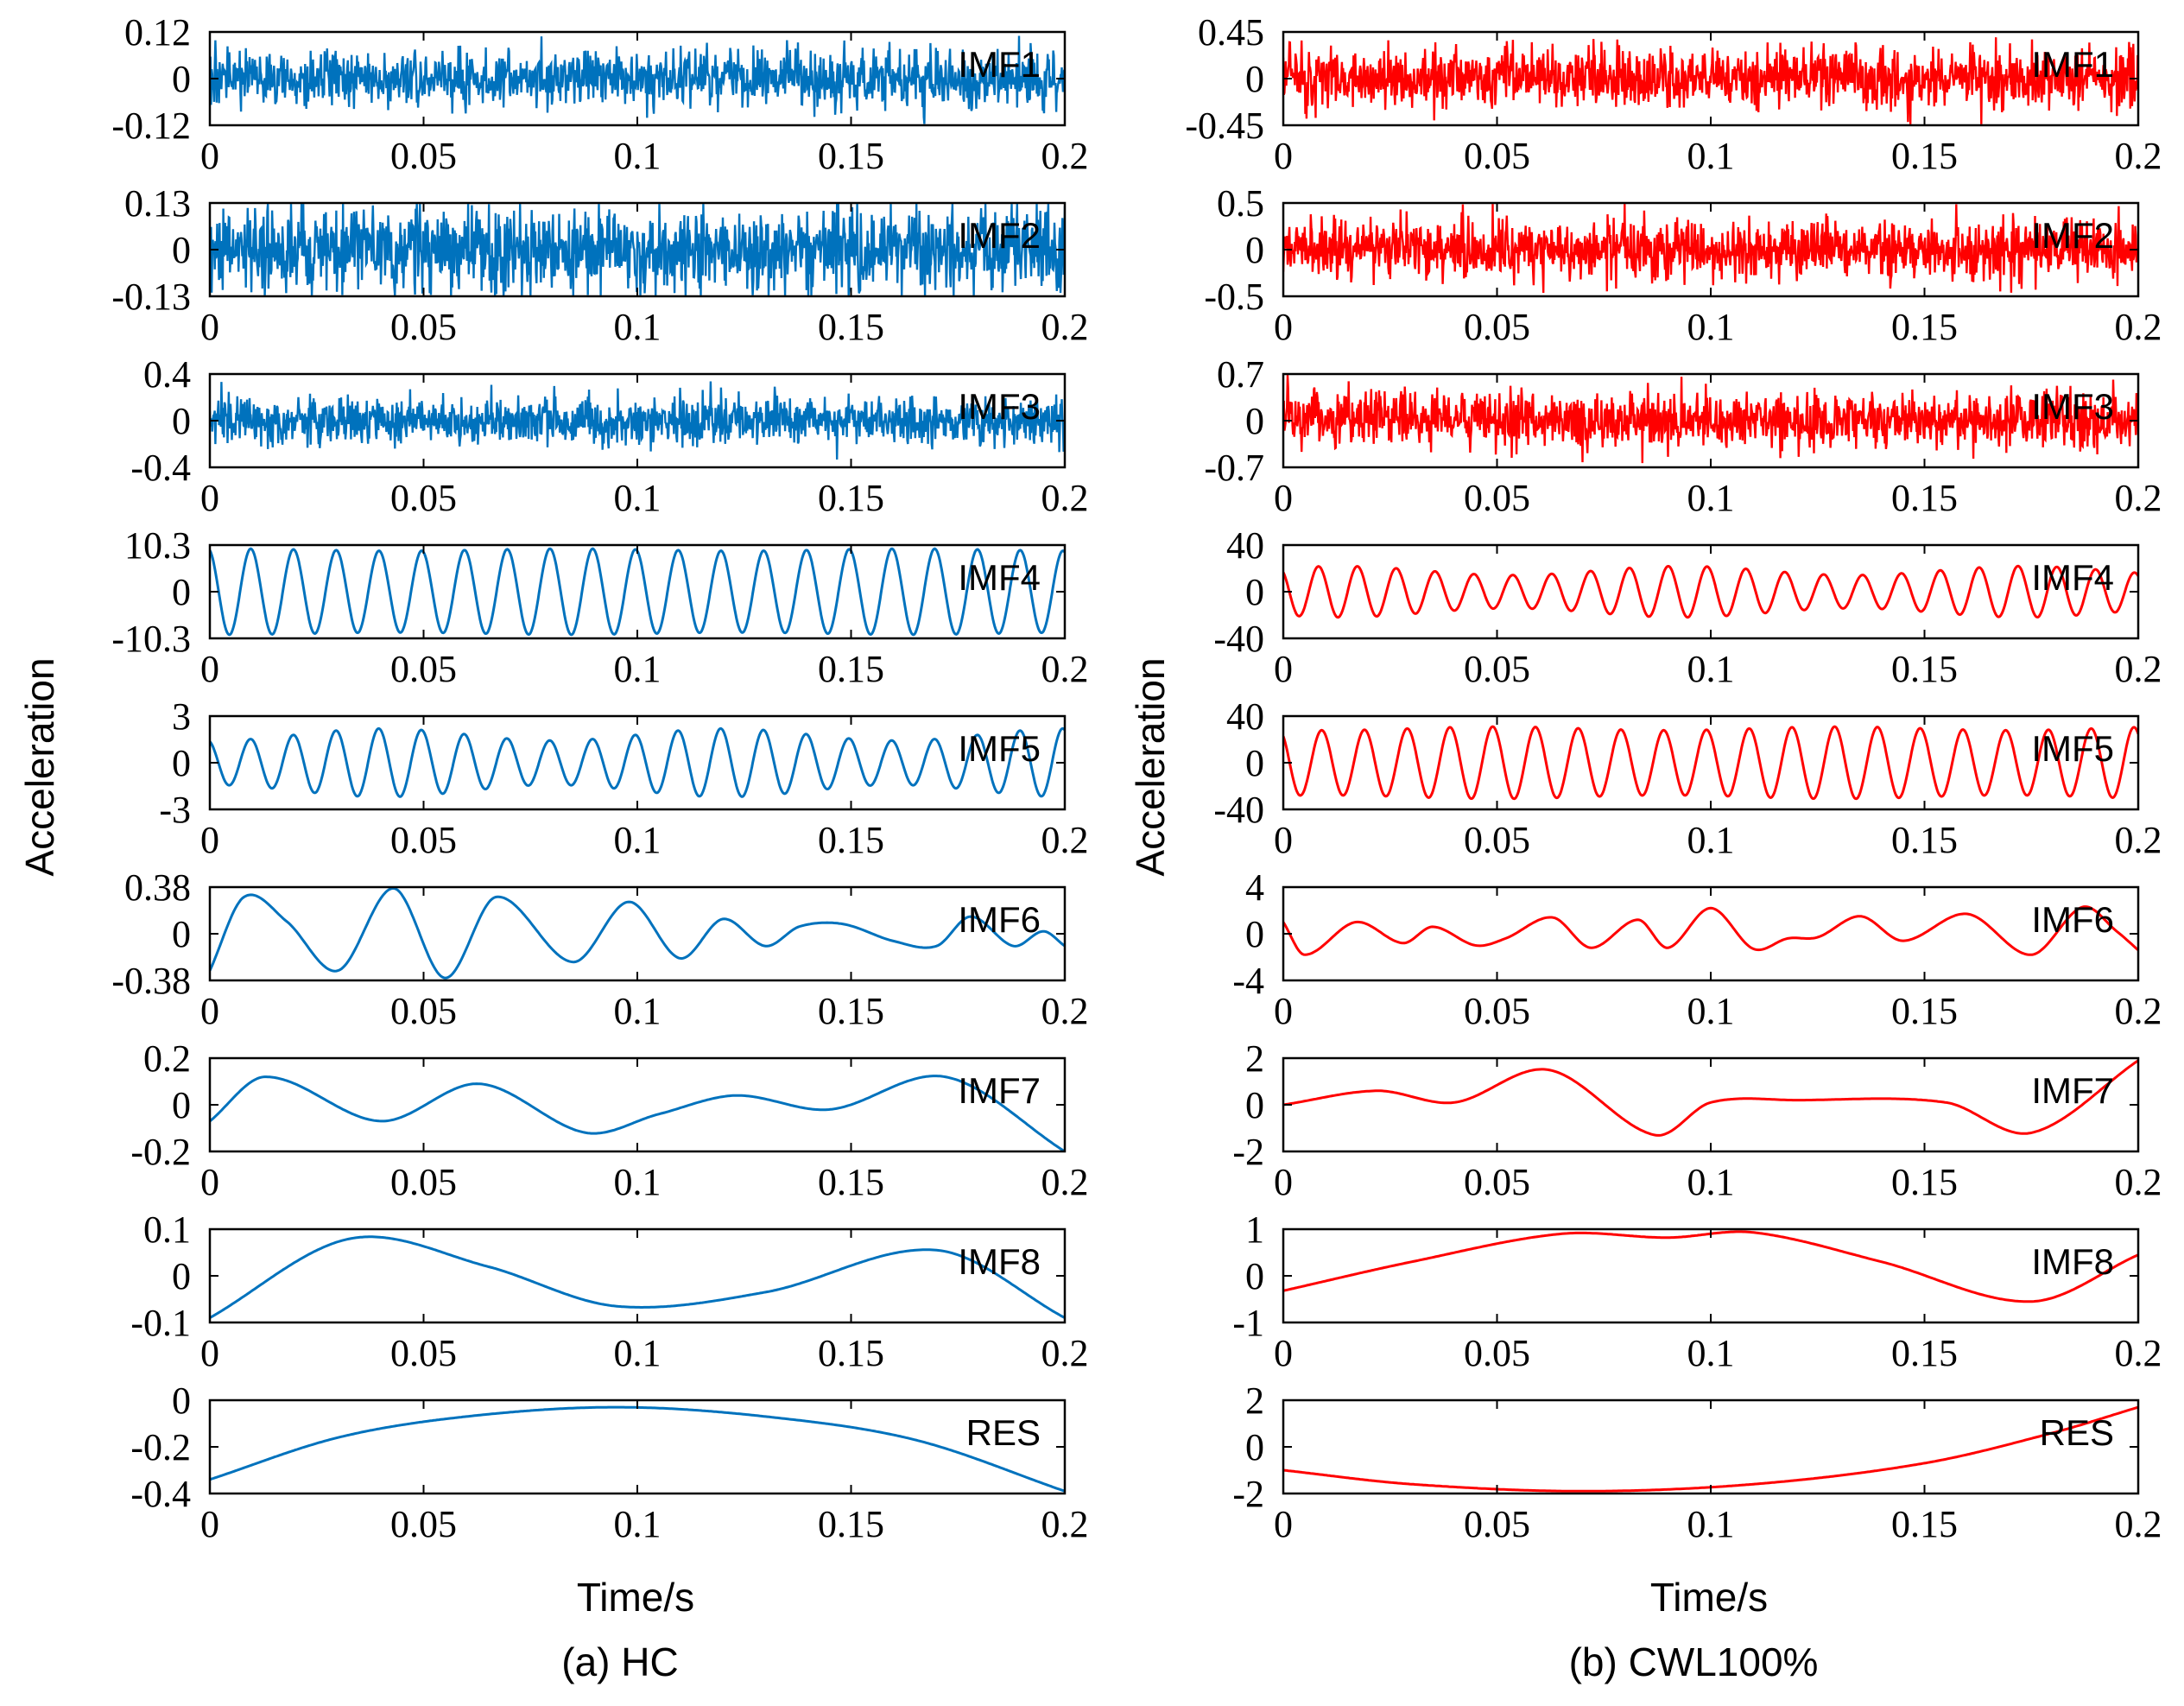 This screenshot has width=2184, height=1706. Describe the element at coordinates (1711, 930) in the screenshot. I see `series-line-imf6` at that location.